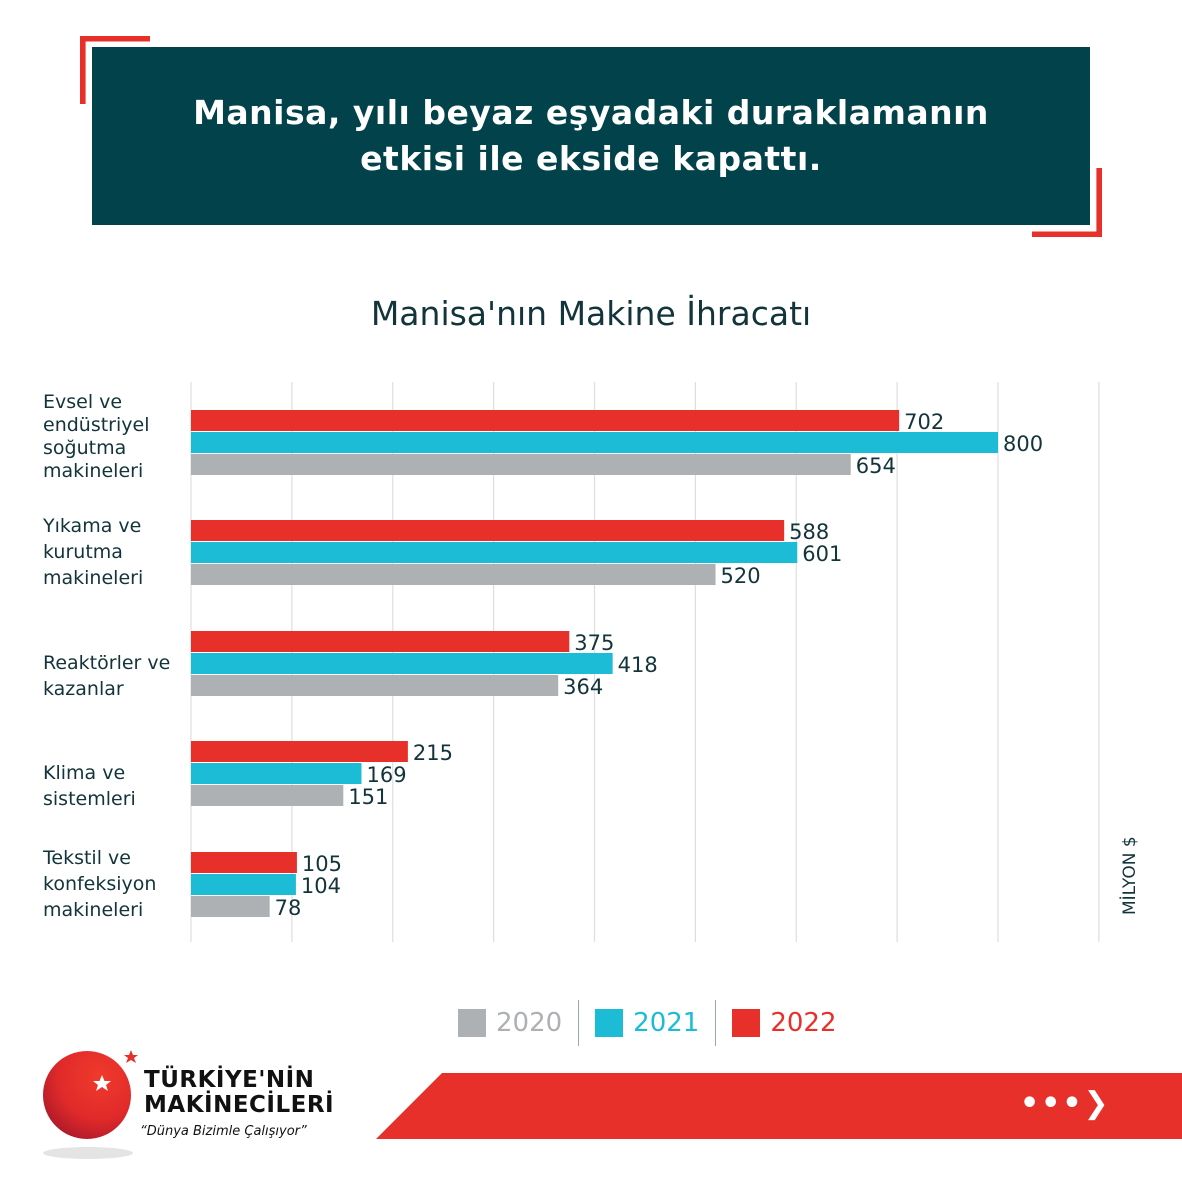 Image resolution: width=1182 pixels, height=1182 pixels. Describe the element at coordinates (321, 886) in the screenshot. I see `data-label: 104` at that location.